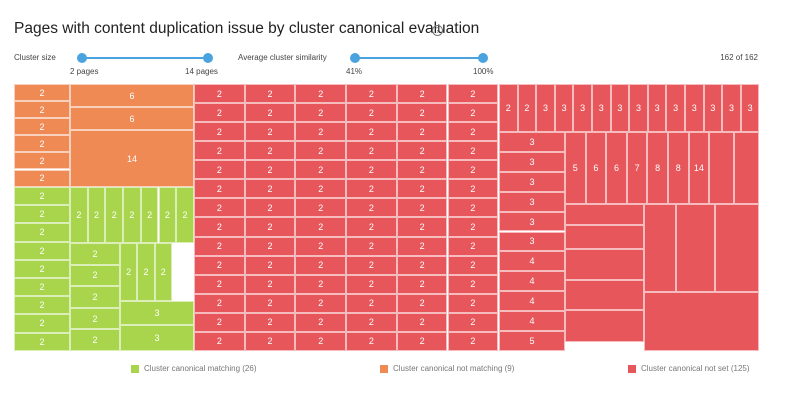  What do you see at coordinates (689, 368) in the screenshot?
I see `legend-item-not-set: Cluster canonical not set (125)` at bounding box center [689, 368].